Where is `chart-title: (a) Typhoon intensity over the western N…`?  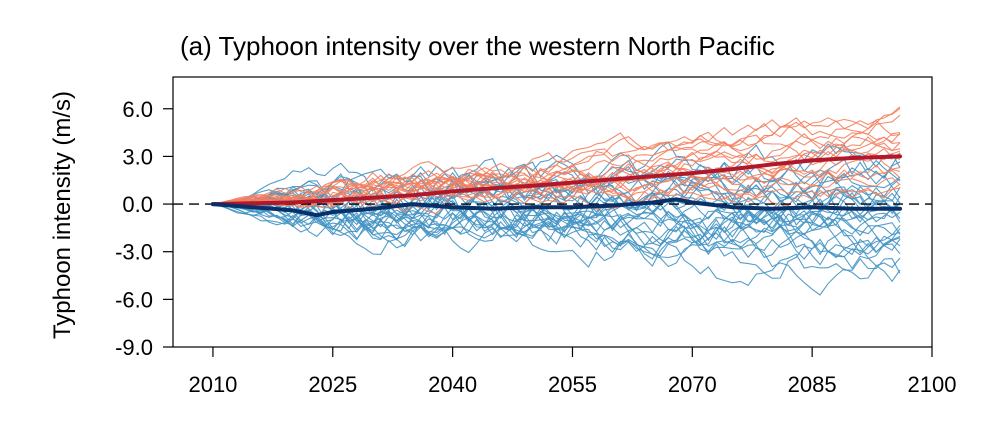
chart-title: (a) Typhoon intensity over the western N… is located at coordinates (477, 46).